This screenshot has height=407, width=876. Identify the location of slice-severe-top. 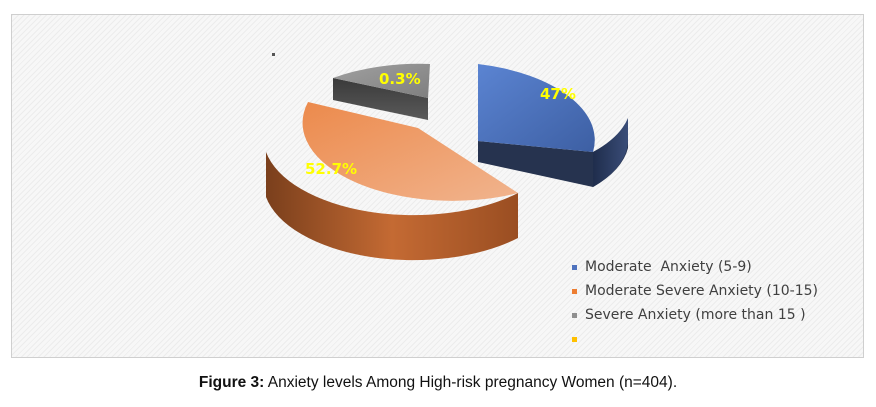
(381, 80).